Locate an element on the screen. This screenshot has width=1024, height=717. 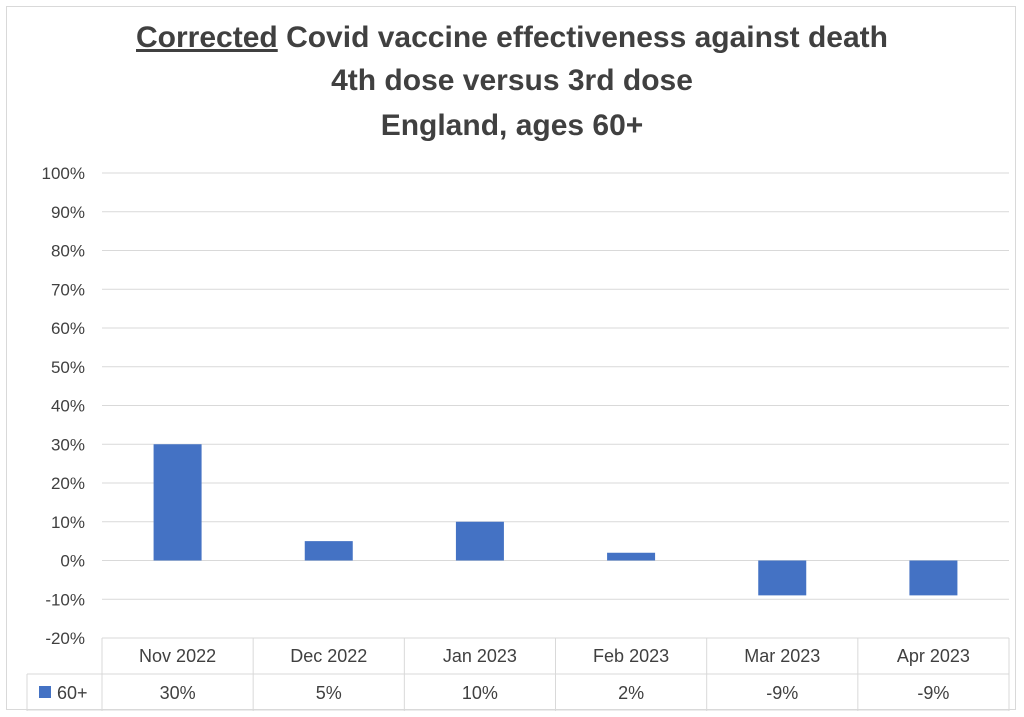
y-tick-label: 100% is located at coordinates (63, 173).